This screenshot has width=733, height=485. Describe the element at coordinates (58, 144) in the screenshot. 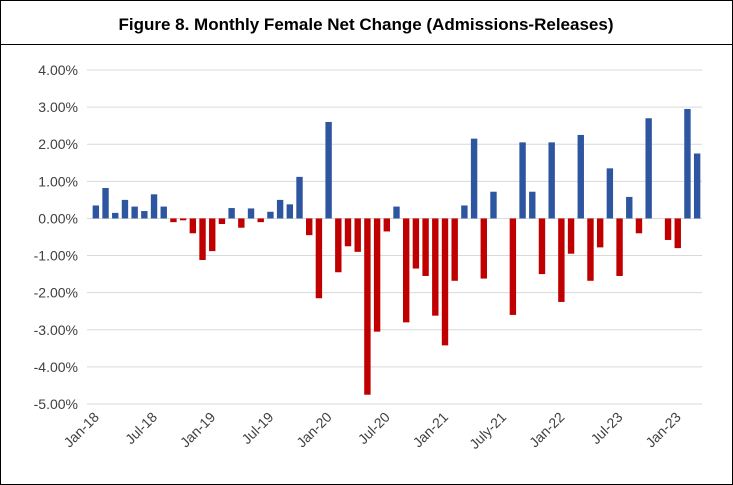

I see `y-tick-label: 2.00%` at that location.